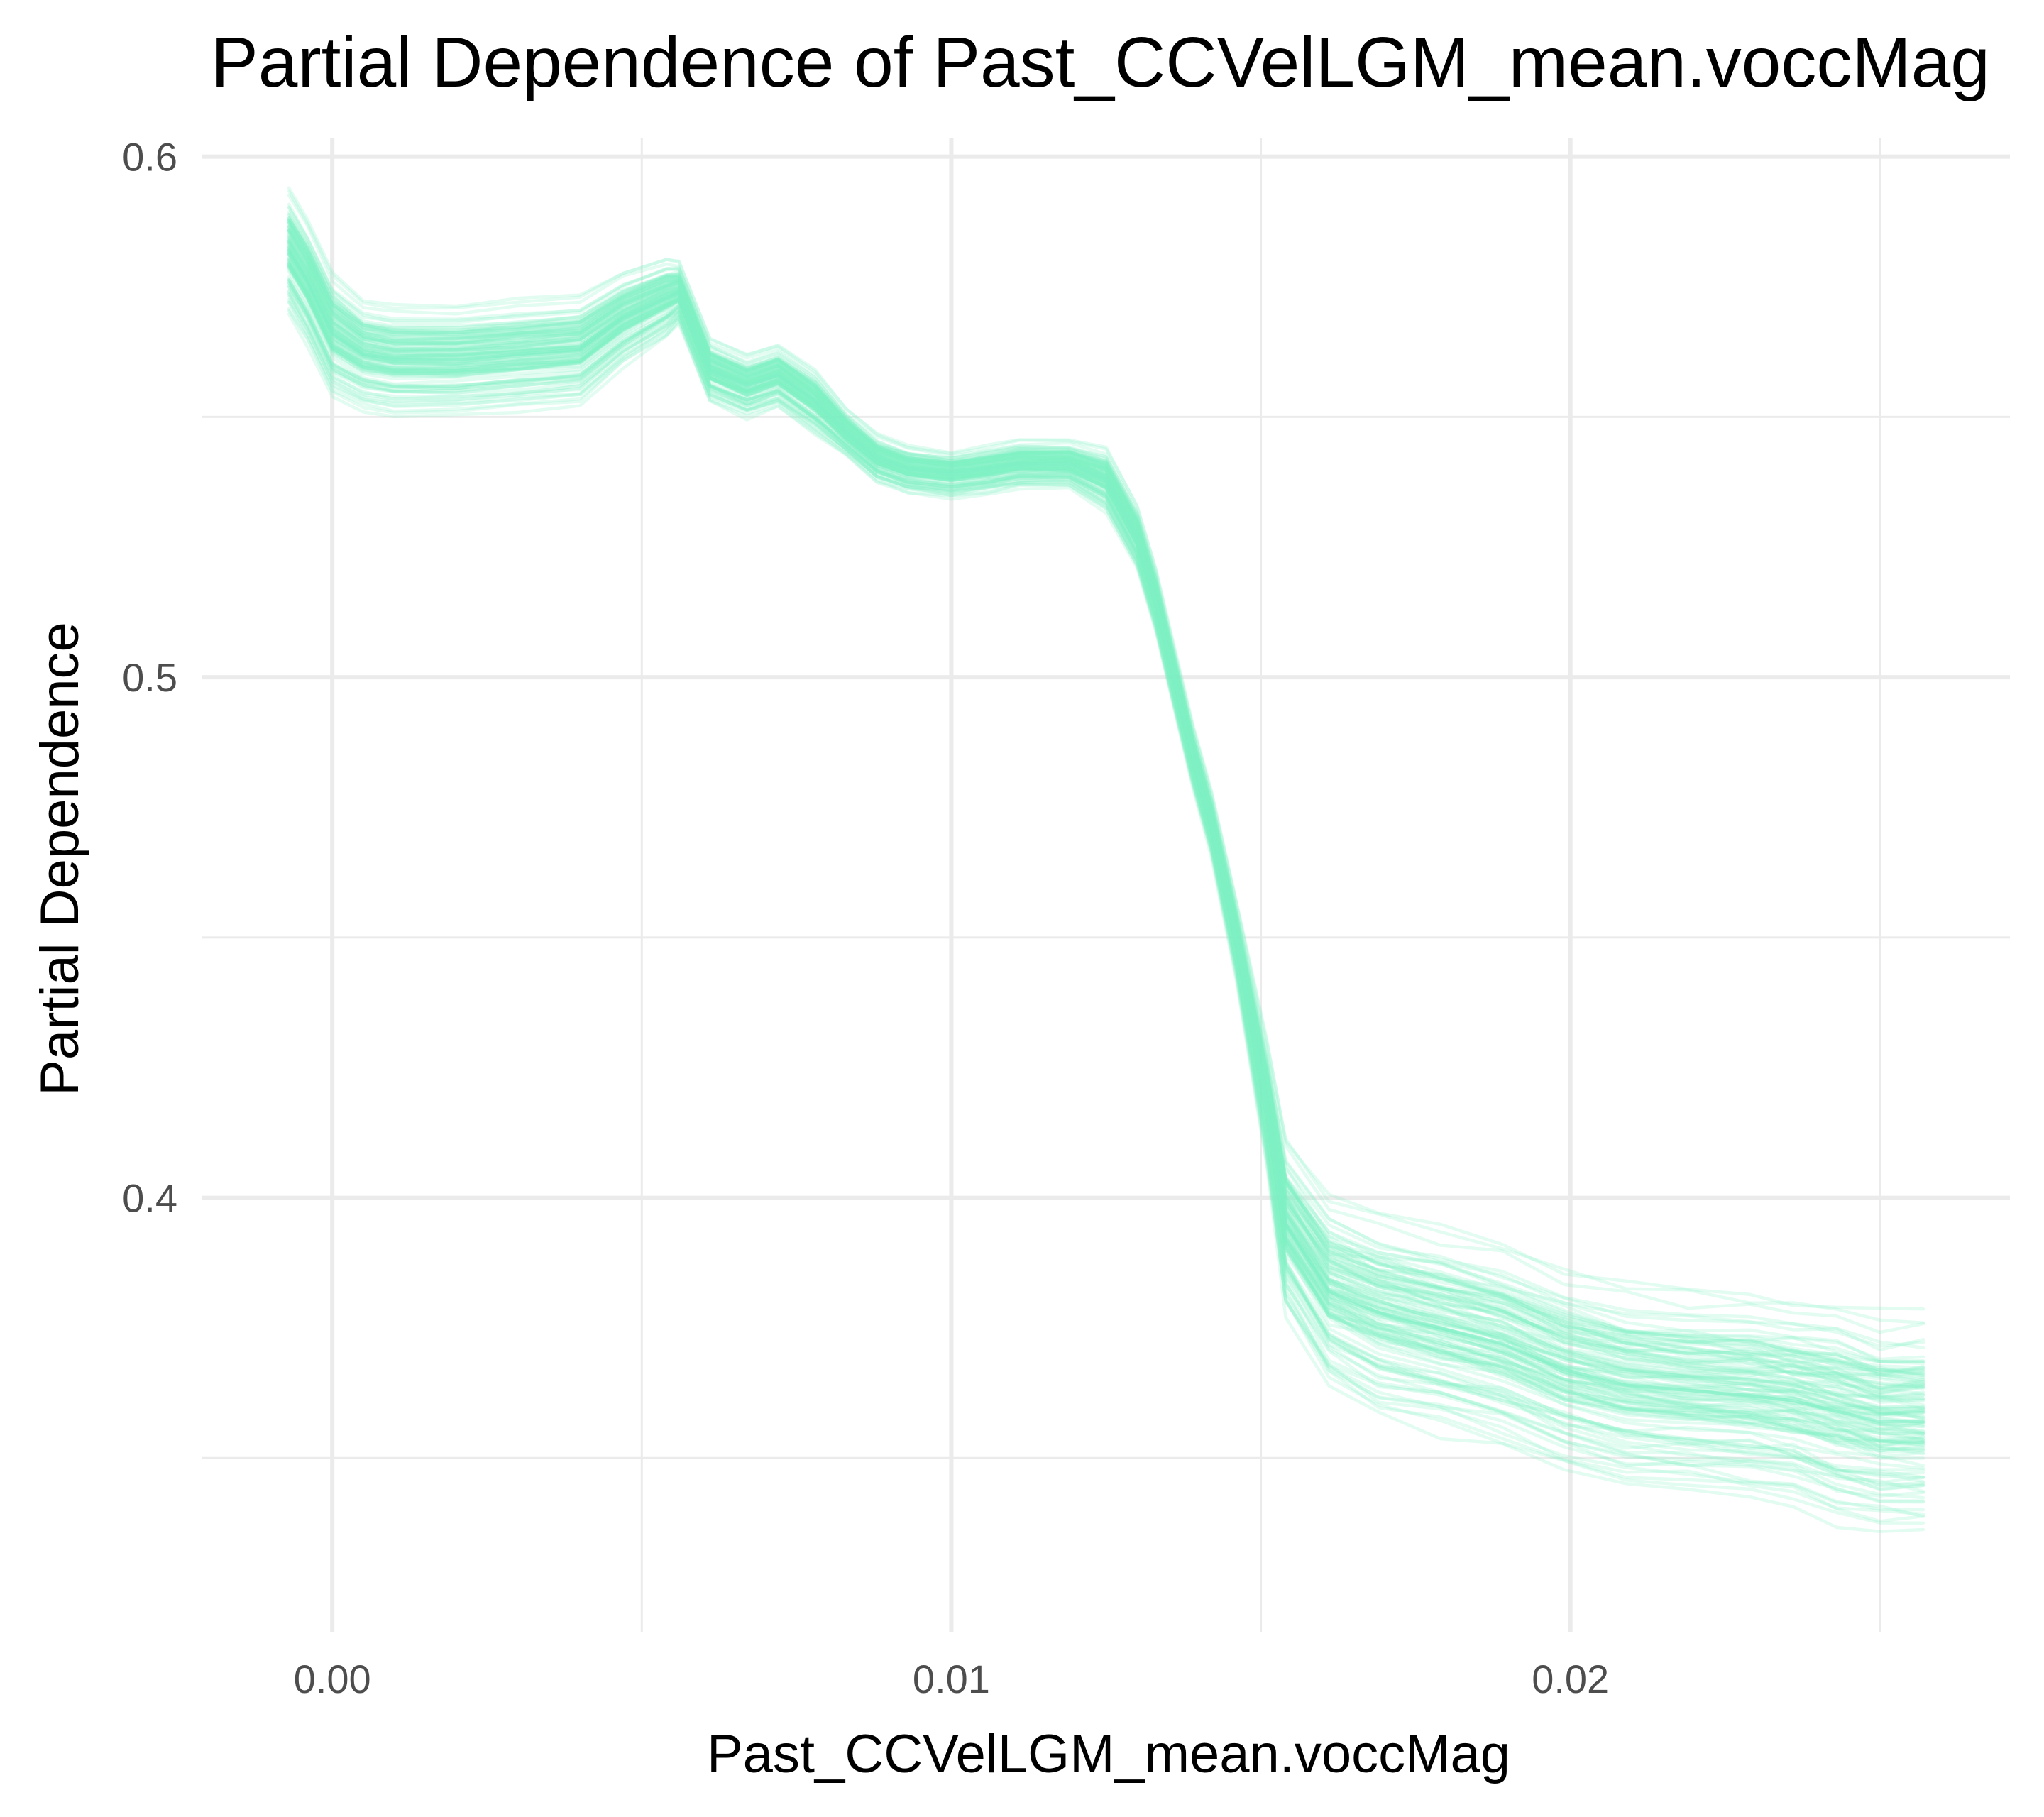 The image size is (2044, 1817). I want to click on y-axis-title: Partial Dependence, so click(60, 859).